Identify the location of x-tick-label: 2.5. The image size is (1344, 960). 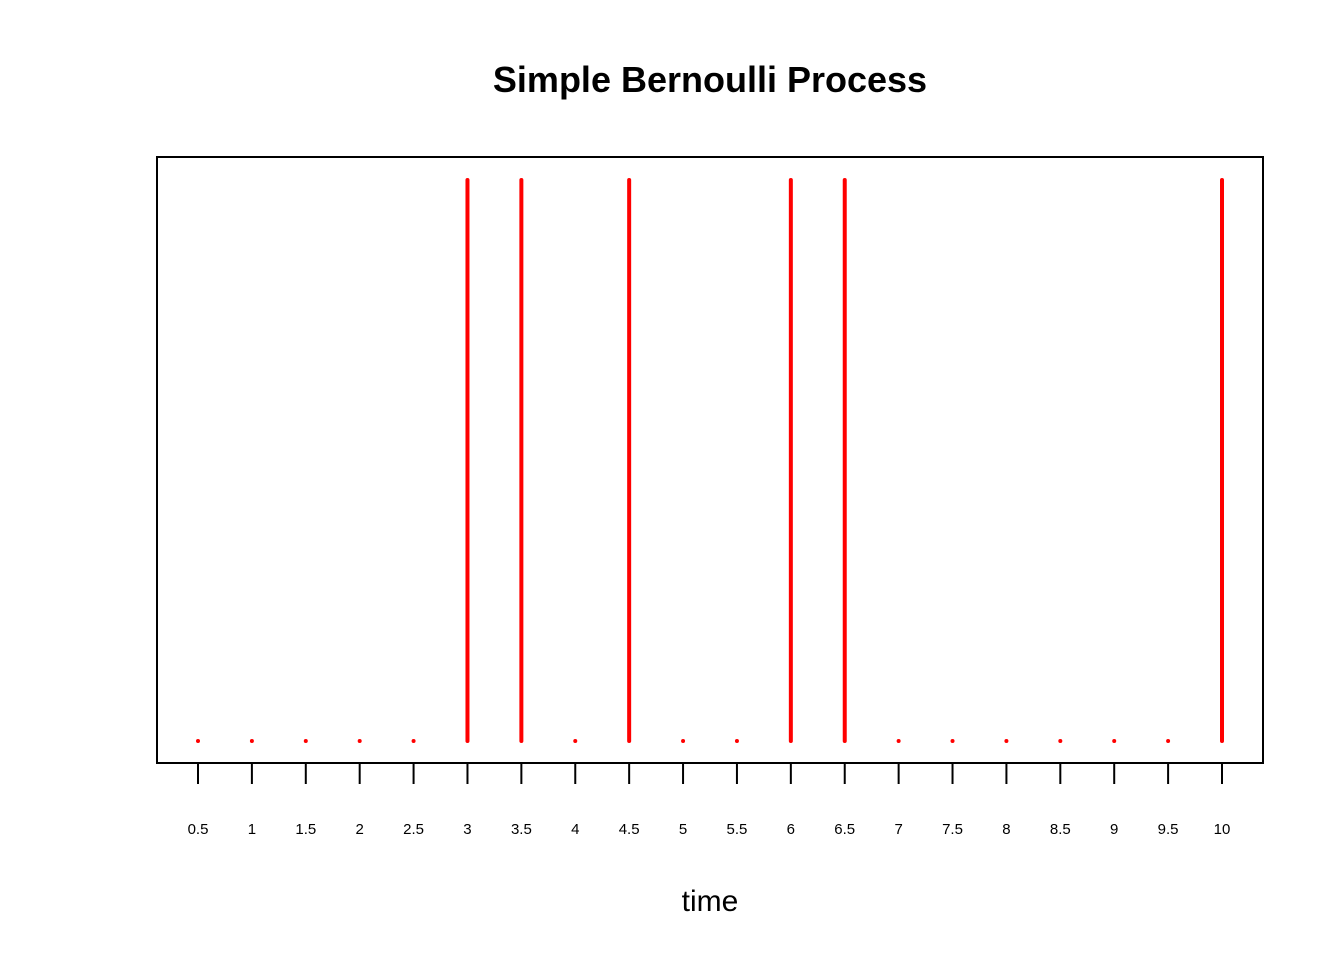
(413, 829).